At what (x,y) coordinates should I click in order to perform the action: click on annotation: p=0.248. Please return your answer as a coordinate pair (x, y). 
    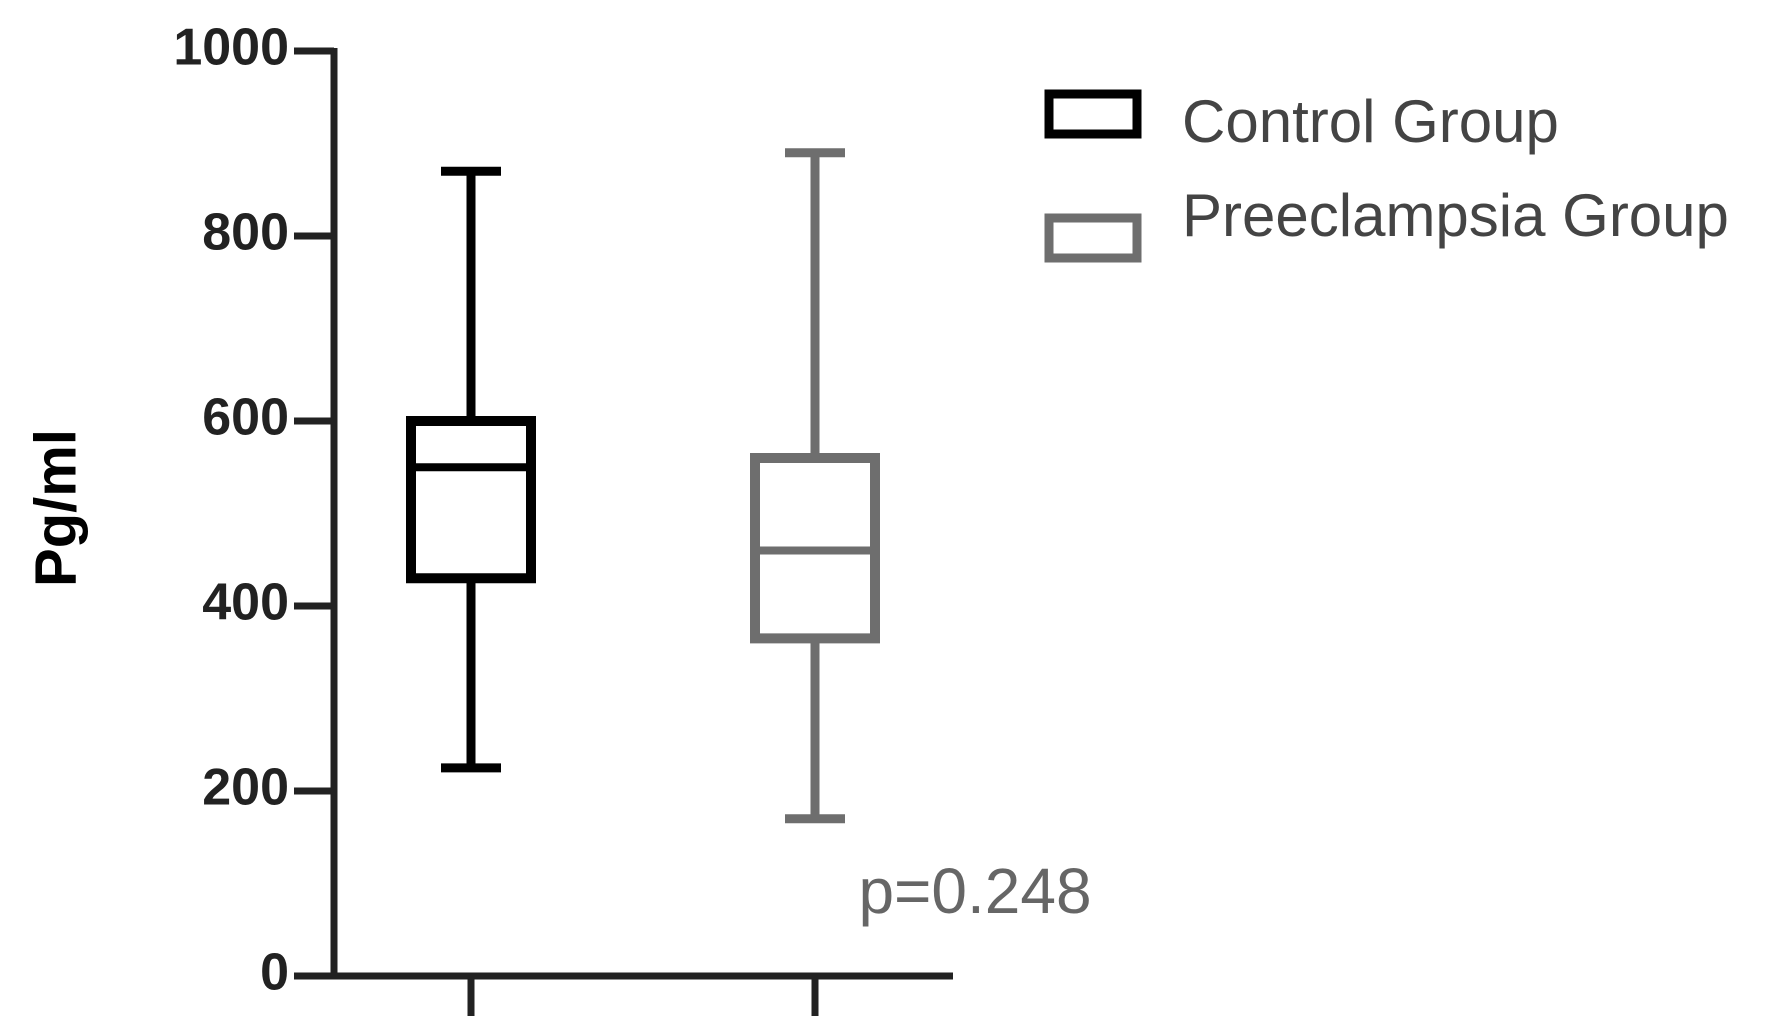
    Looking at the image, I should click on (974, 891).